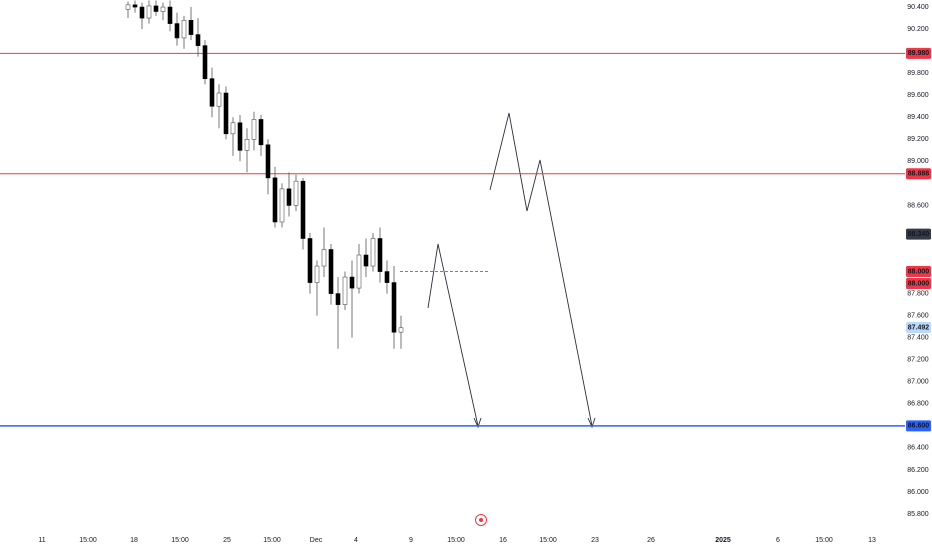  What do you see at coordinates (227, 540) in the screenshot?
I see `x-tick-label: 25` at bounding box center [227, 540].